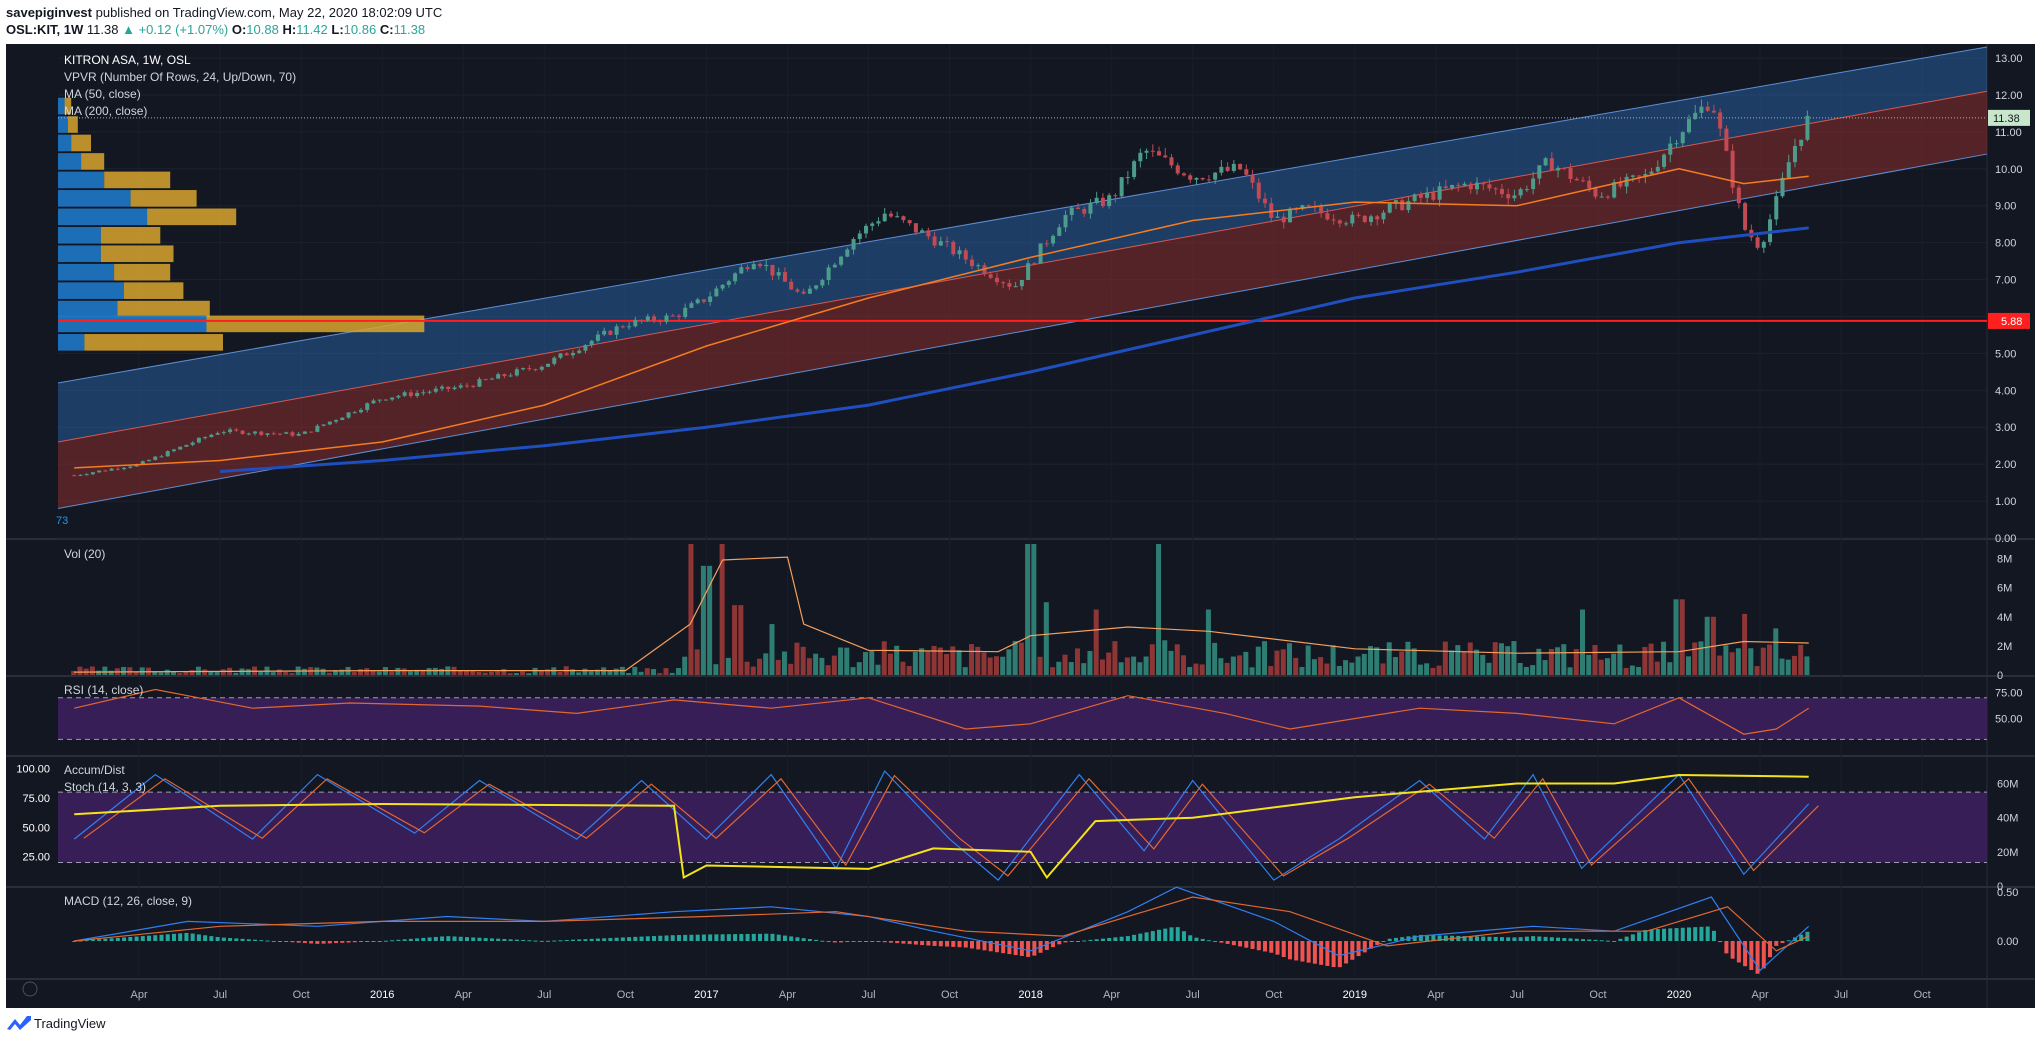 The image size is (2041, 1038). I want to click on price-tick-label: 3.00, so click(2005, 428).